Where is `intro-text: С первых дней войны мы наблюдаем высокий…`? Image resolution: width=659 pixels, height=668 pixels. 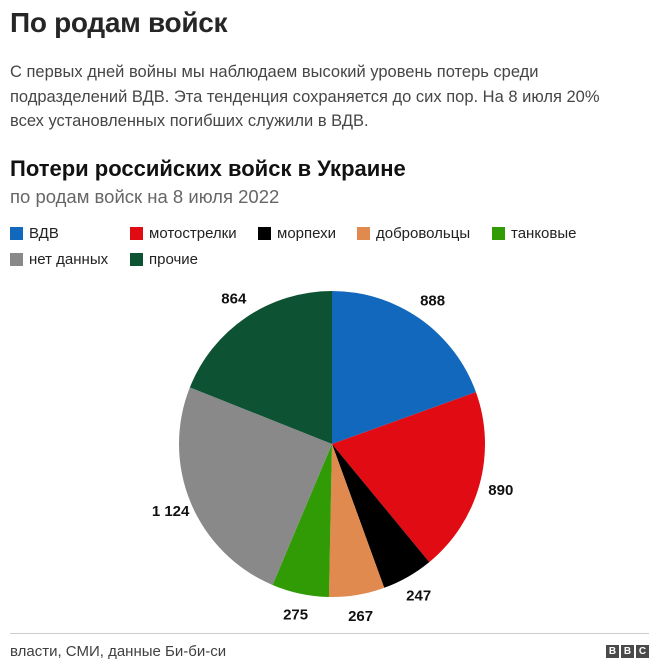 intro-text: С первых дней войны мы наблюдаем высокий… is located at coordinates (305, 96).